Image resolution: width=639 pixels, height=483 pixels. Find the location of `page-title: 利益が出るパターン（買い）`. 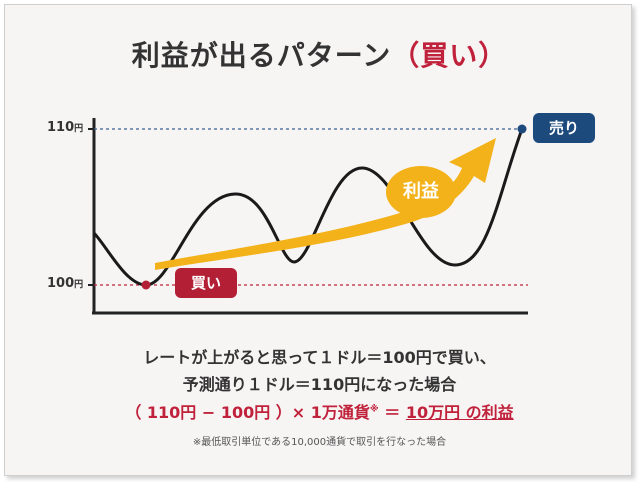

page-title: 利益が出るパターン（買い） is located at coordinates (319, 54).